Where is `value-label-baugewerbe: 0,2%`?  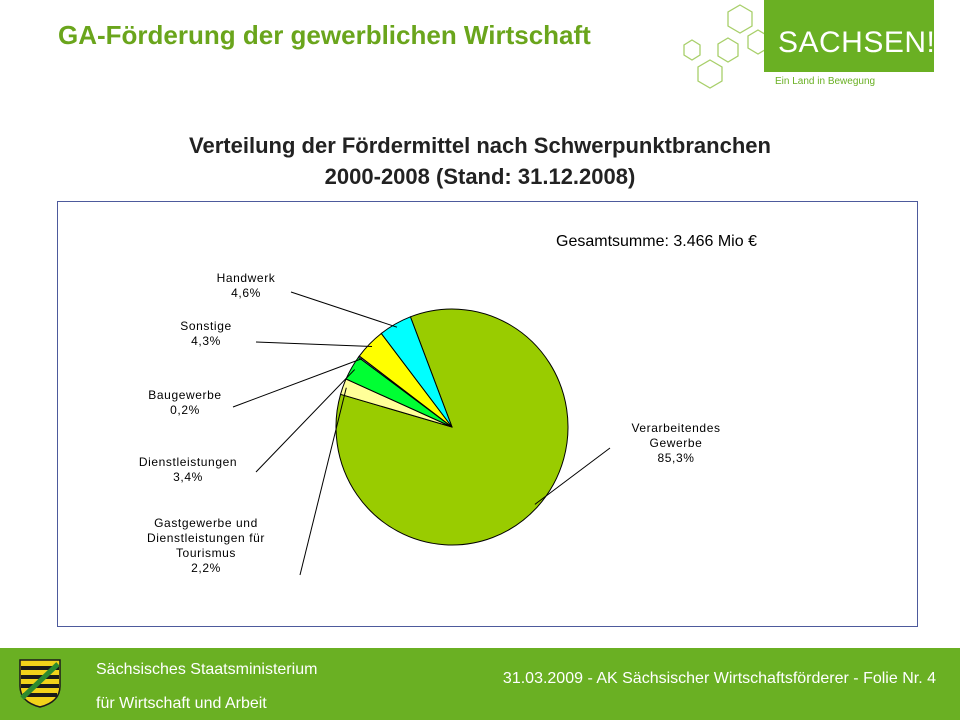 value-label-baugewerbe: 0,2% is located at coordinates (185, 410).